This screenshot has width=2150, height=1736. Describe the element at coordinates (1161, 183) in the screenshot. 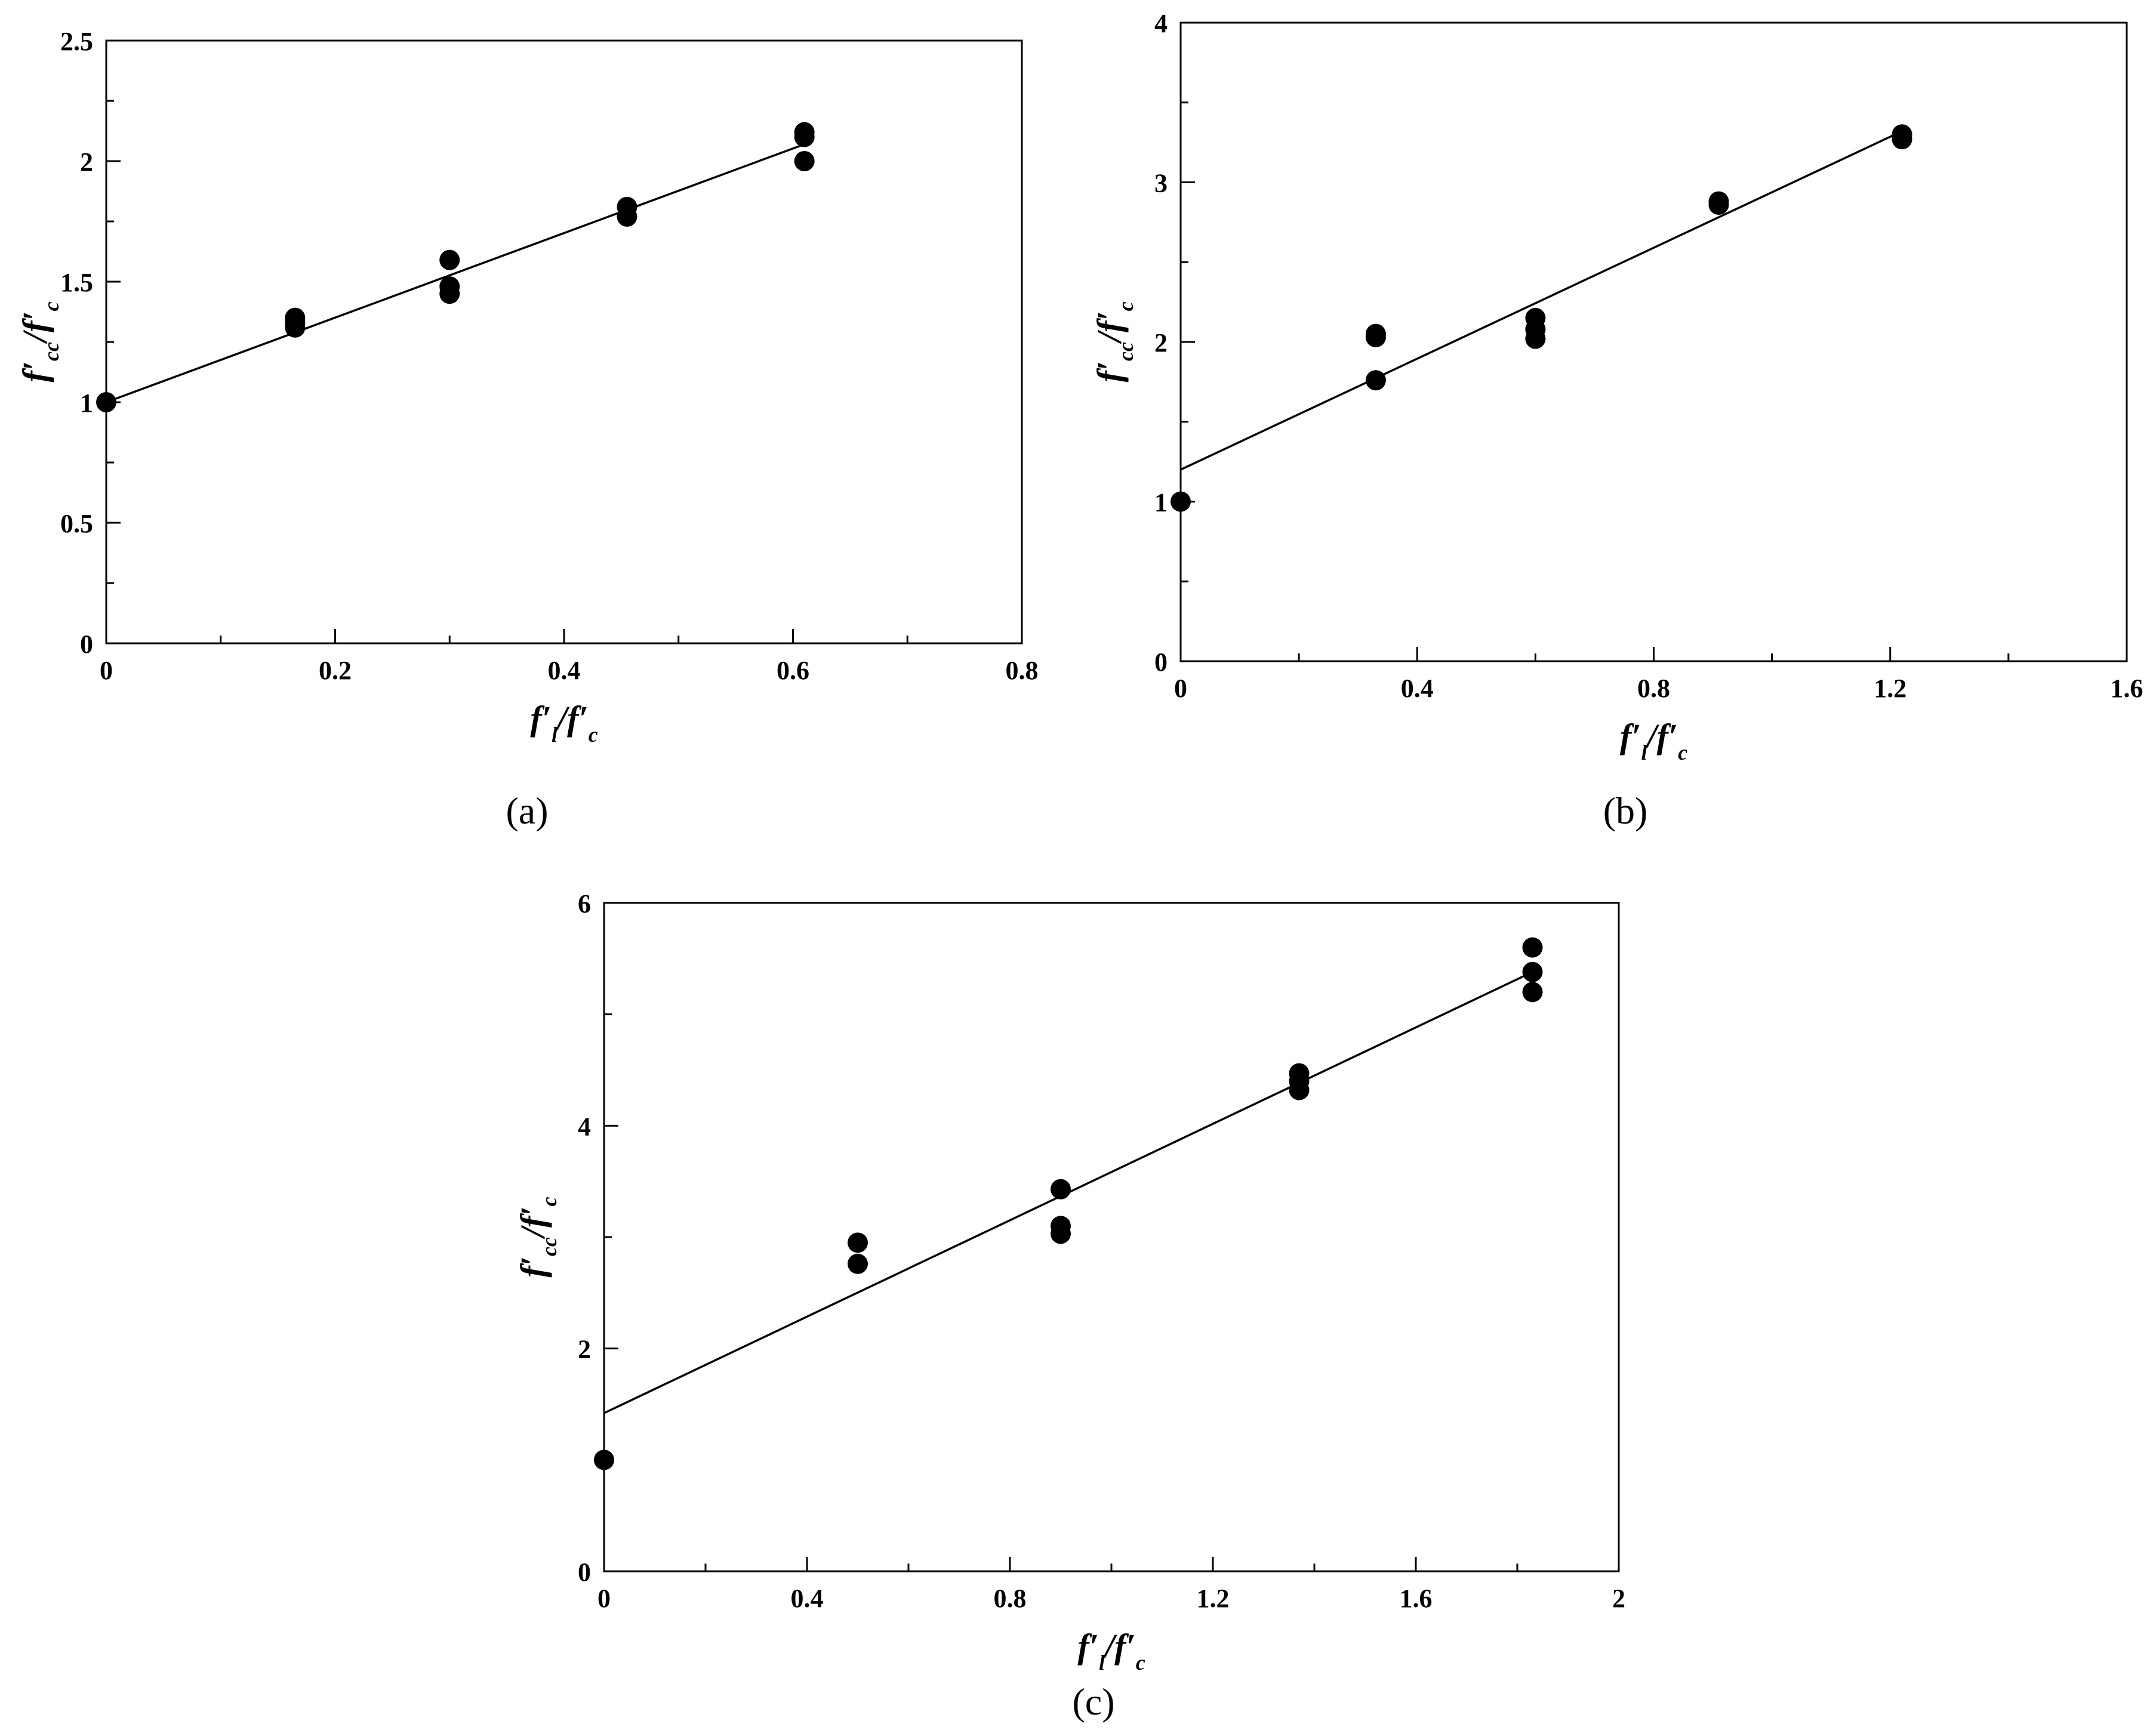

I see `y-tick-label: 3` at that location.